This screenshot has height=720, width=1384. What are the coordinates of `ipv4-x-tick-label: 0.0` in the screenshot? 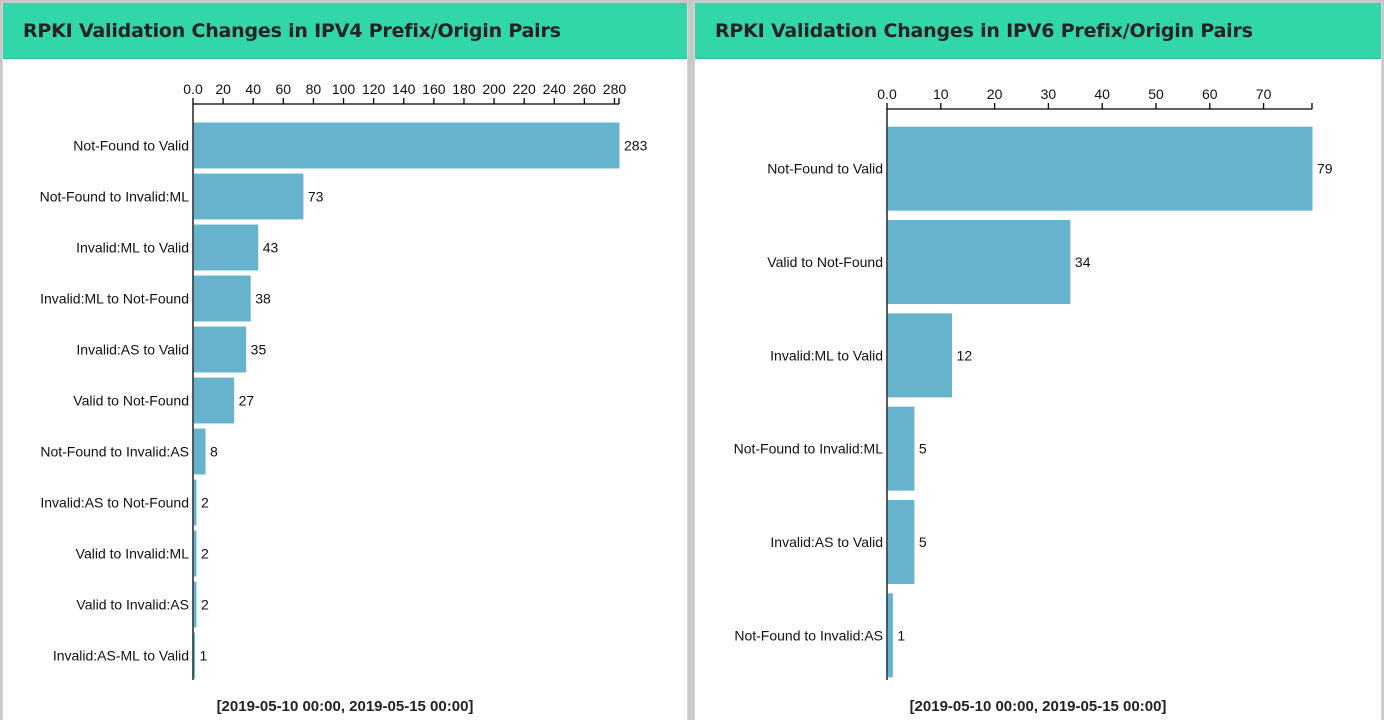 It's located at (193, 89).